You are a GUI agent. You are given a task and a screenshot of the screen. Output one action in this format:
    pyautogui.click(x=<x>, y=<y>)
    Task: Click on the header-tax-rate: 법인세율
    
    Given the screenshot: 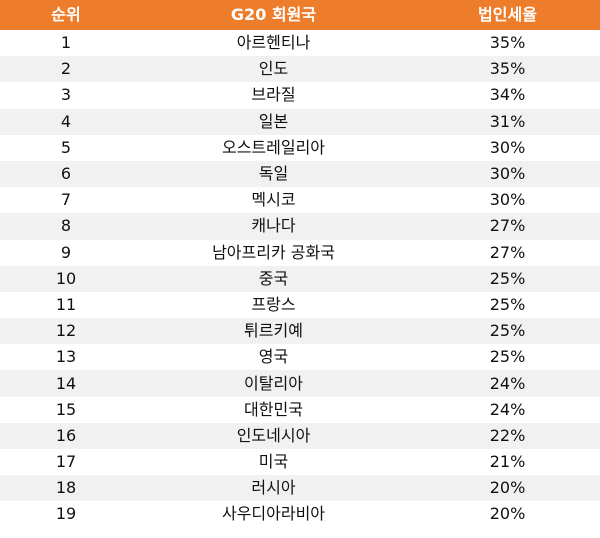 What is the action you would take?
    pyautogui.click(x=507, y=14)
    